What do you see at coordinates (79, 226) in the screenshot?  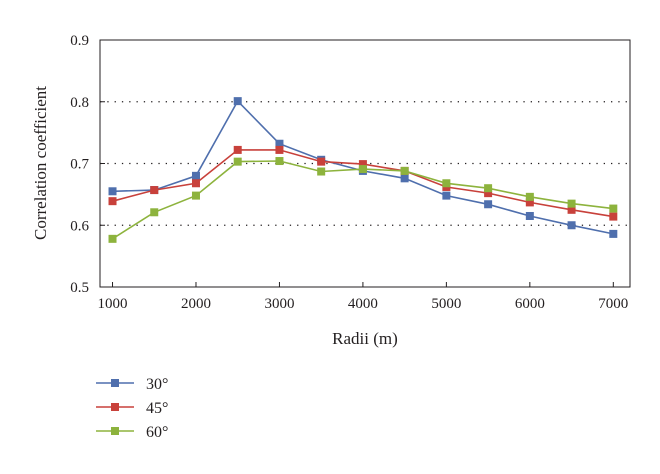 I see `y-tick-label: 0.6` at bounding box center [79, 226].